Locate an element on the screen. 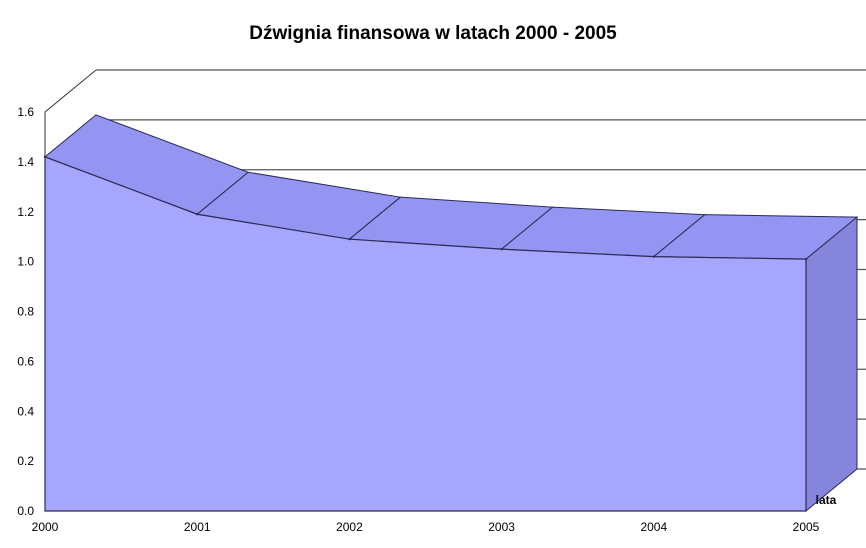 This screenshot has height=548, width=866. chart-title: Dźwignia finansowa w latach 2000 - 2005 is located at coordinates (433, 33).